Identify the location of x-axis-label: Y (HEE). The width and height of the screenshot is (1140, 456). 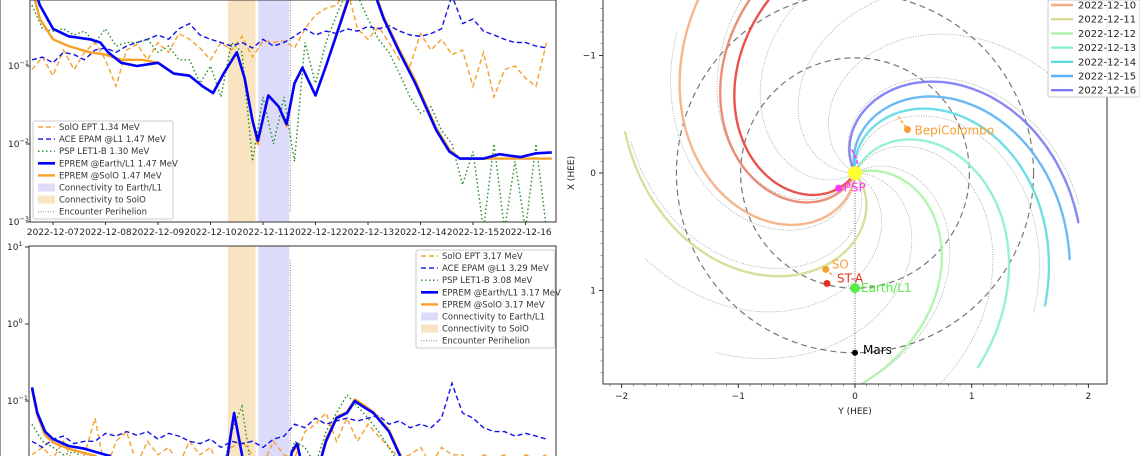
(854, 412).